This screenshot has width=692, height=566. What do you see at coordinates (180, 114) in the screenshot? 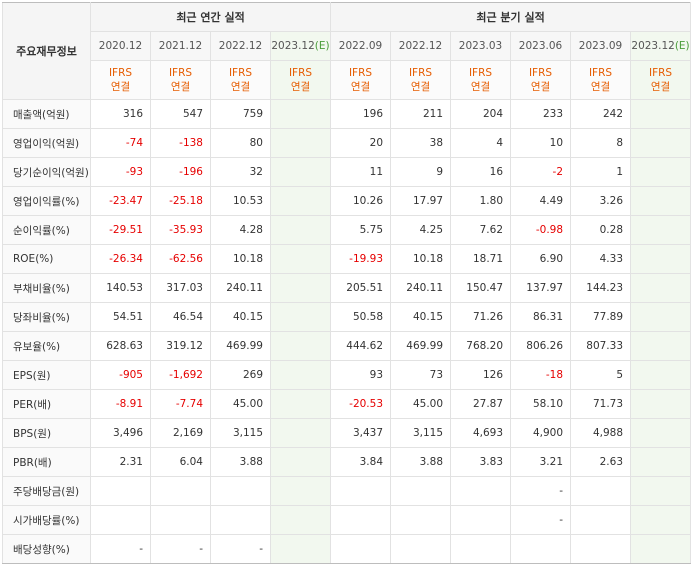
I see `value-cell: 547` at bounding box center [180, 114].